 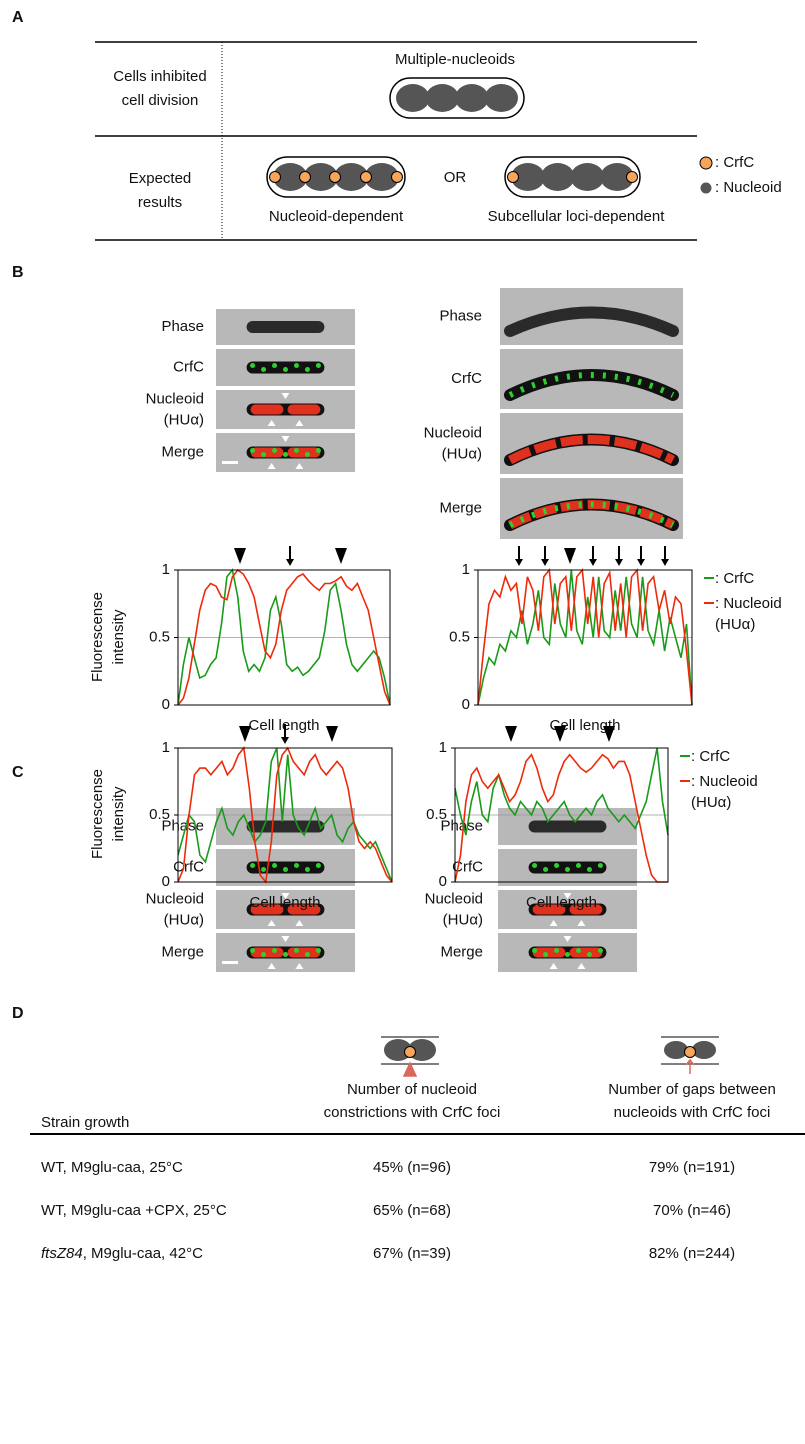 I want to click on cell-value: 82% (n=244), so click(x=692, y=1253).